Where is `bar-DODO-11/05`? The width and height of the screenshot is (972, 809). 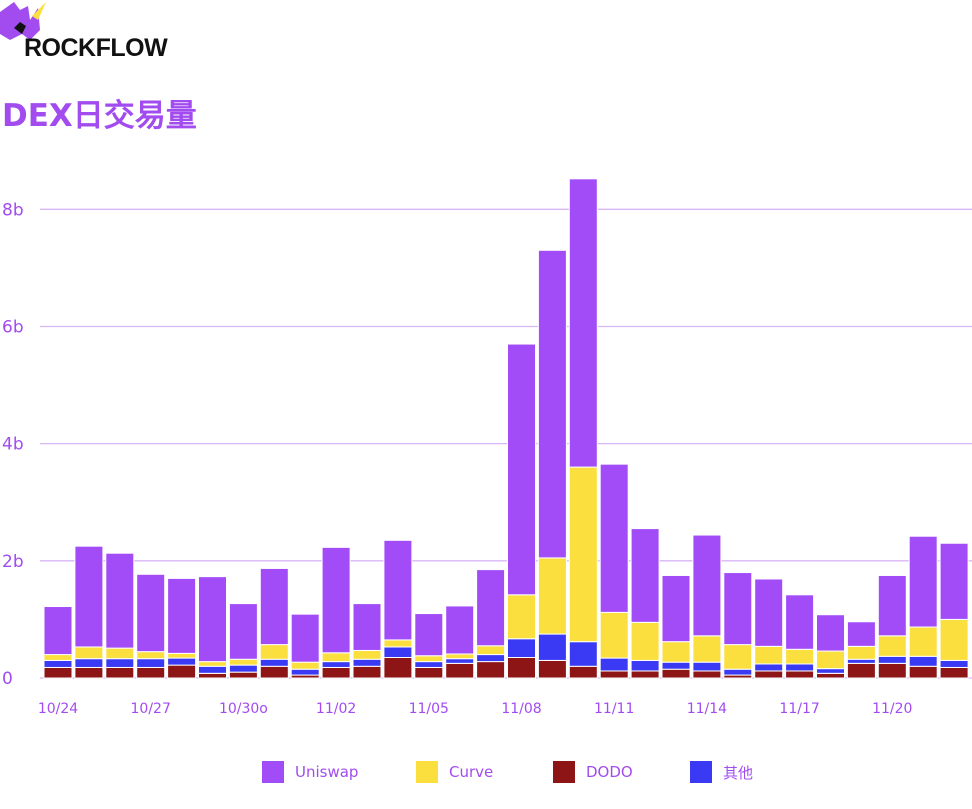
bar-DODO-11/05 is located at coordinates (429, 672).